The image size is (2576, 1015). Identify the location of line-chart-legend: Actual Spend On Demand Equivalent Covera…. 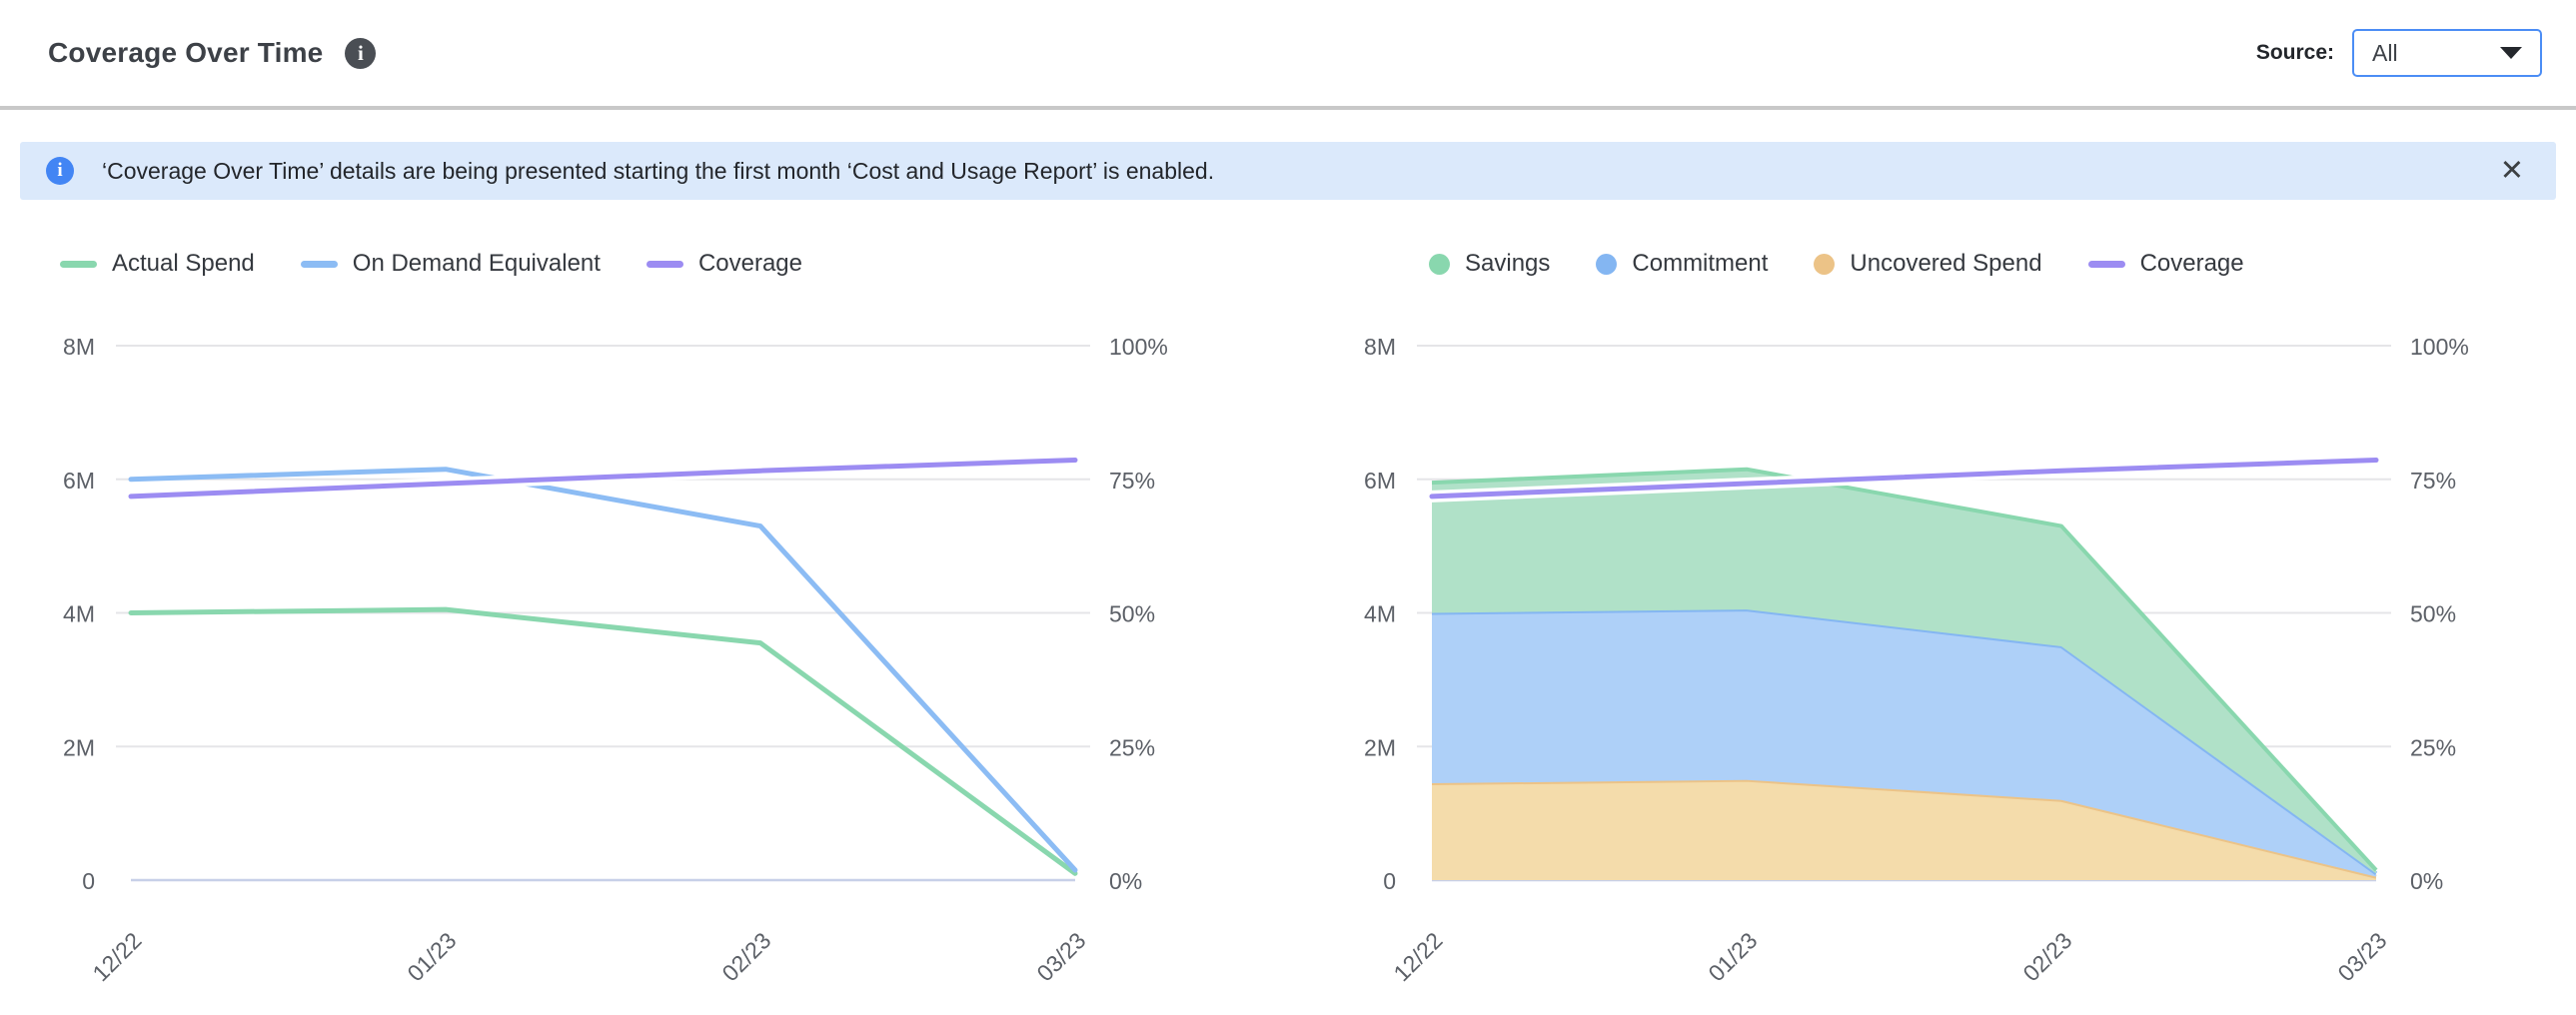
(635, 264).